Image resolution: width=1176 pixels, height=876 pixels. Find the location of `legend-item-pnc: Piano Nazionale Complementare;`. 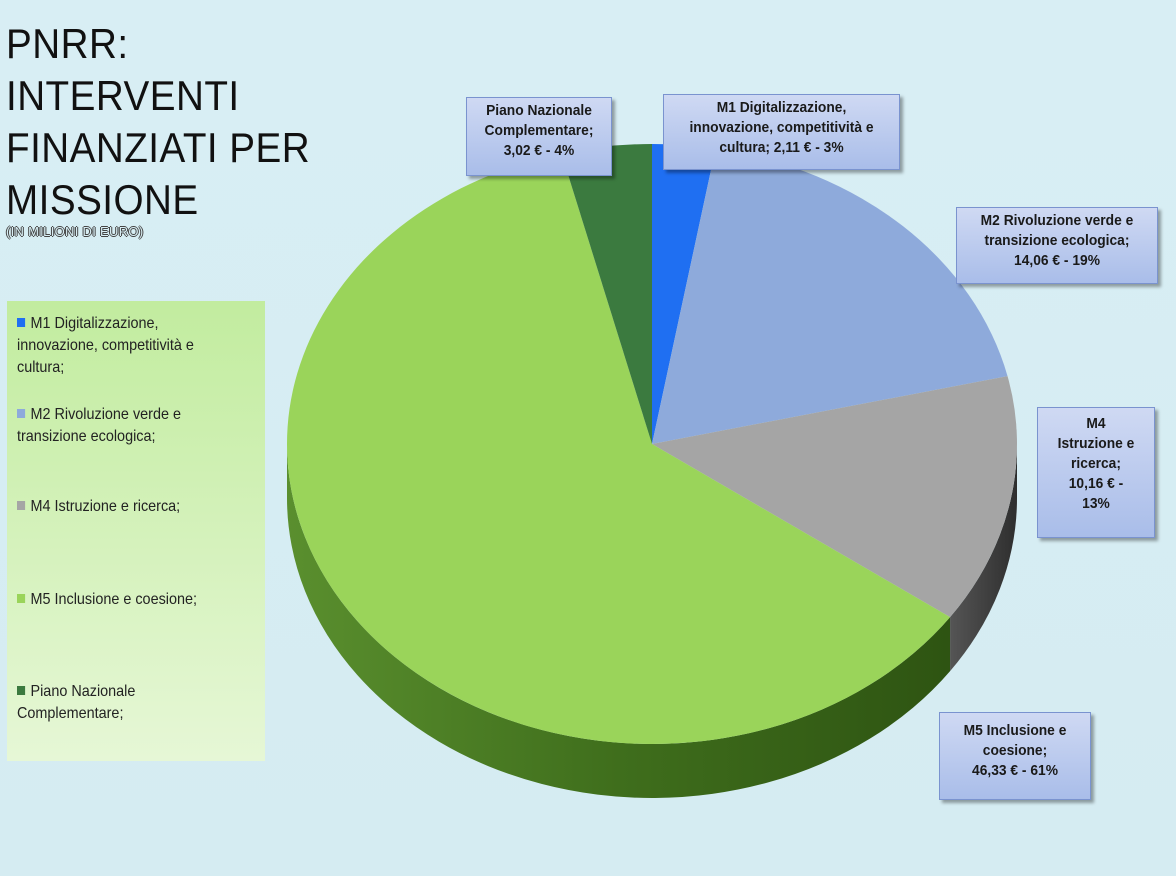

legend-item-pnc: Piano Nazionale Complementare; is located at coordinates (125, 703).